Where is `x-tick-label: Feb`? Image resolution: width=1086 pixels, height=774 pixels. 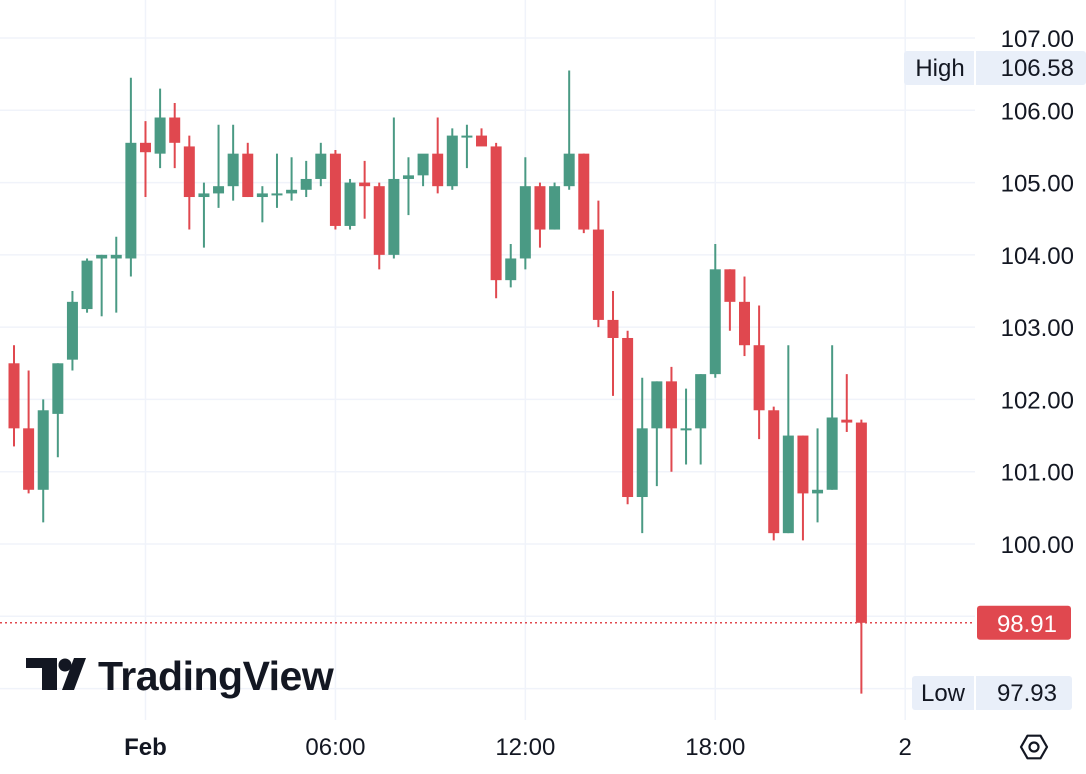 x-tick-label: Feb is located at coordinates (145, 747).